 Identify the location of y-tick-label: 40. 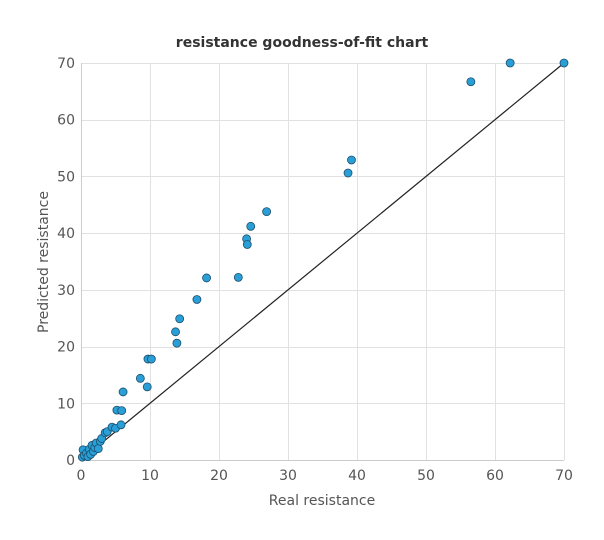
(66, 234).